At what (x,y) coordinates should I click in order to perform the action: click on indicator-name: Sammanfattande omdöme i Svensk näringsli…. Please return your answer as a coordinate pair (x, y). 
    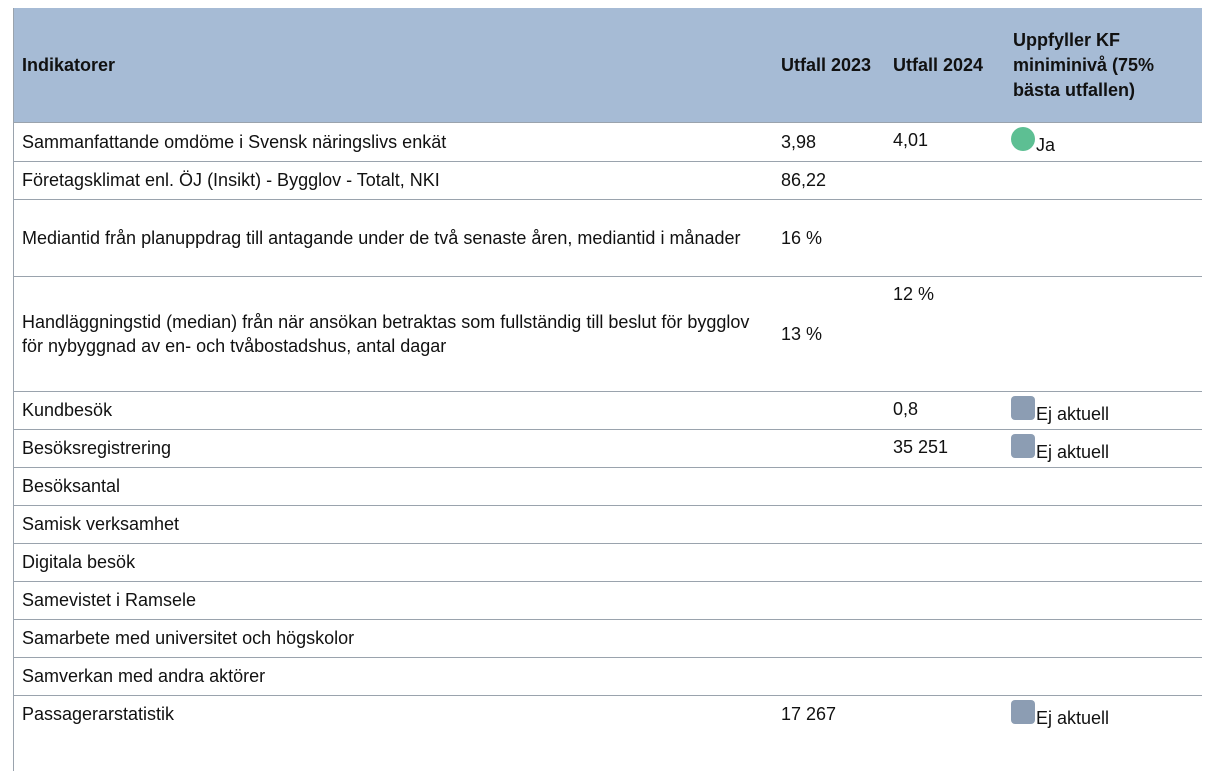
    Looking at the image, I should click on (234, 141).